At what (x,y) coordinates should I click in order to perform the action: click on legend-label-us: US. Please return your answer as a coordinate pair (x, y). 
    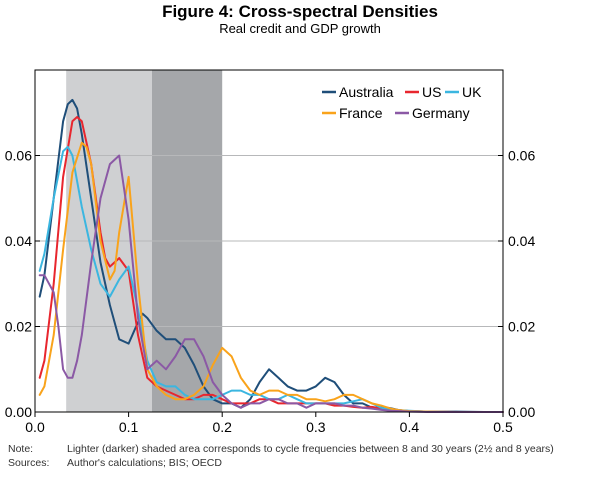
    Looking at the image, I should click on (431, 92).